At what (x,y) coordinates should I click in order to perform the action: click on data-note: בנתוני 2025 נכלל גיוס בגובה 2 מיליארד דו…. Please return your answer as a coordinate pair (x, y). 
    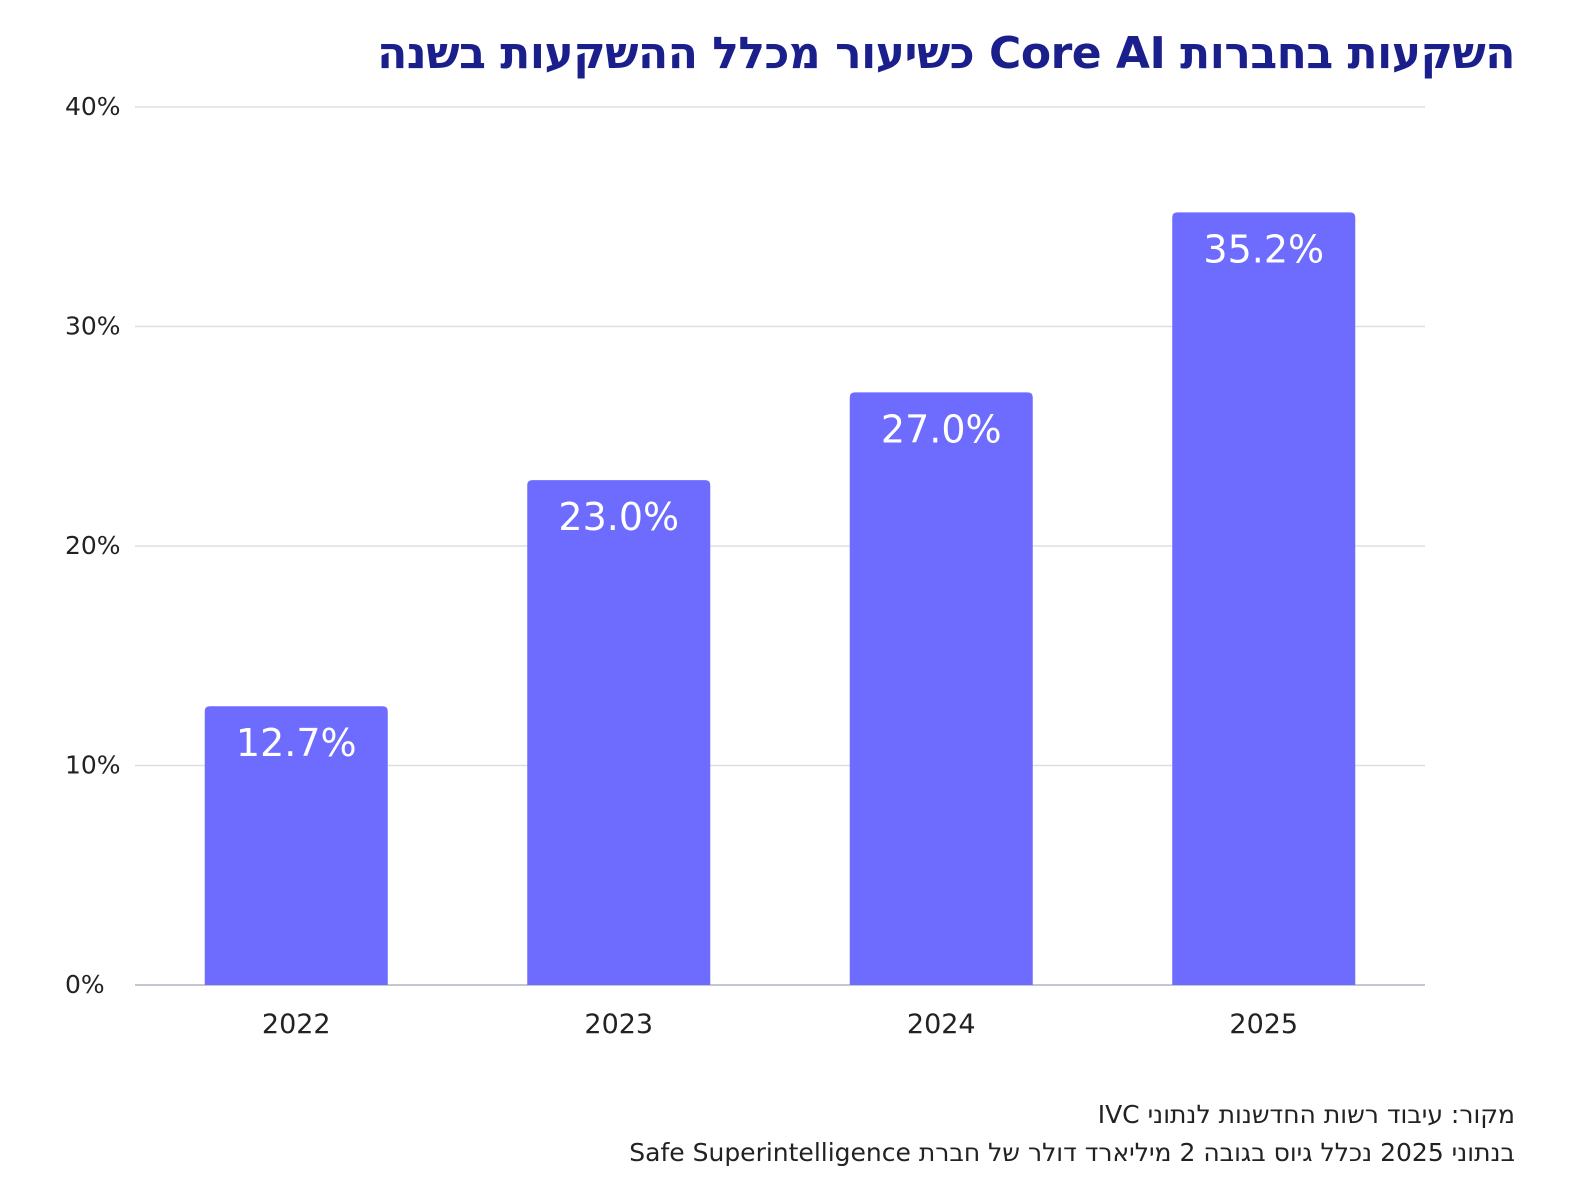
    Looking at the image, I should click on (1072, 1152).